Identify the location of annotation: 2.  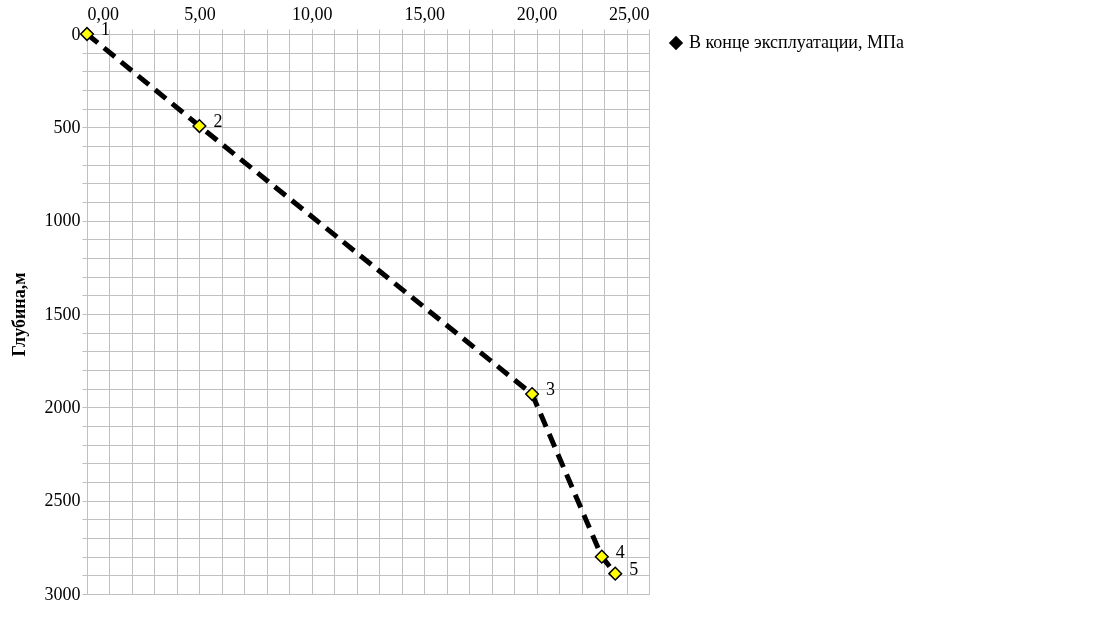
(218, 121).